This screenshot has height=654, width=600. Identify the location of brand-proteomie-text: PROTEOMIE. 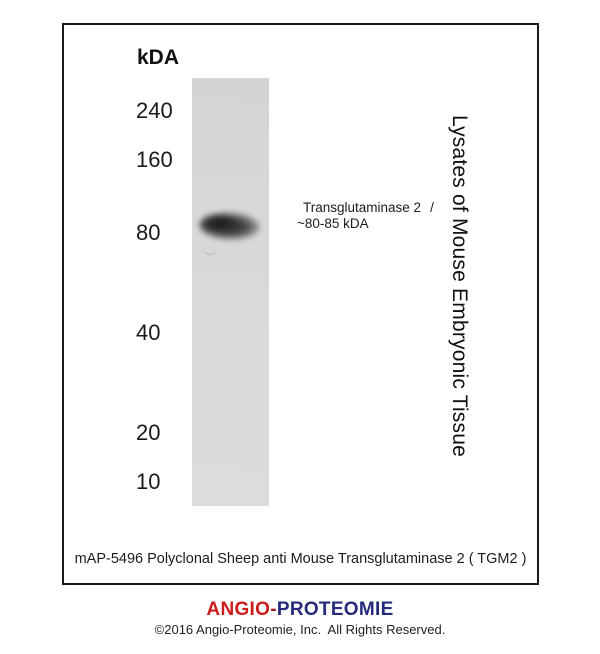
(335, 609).